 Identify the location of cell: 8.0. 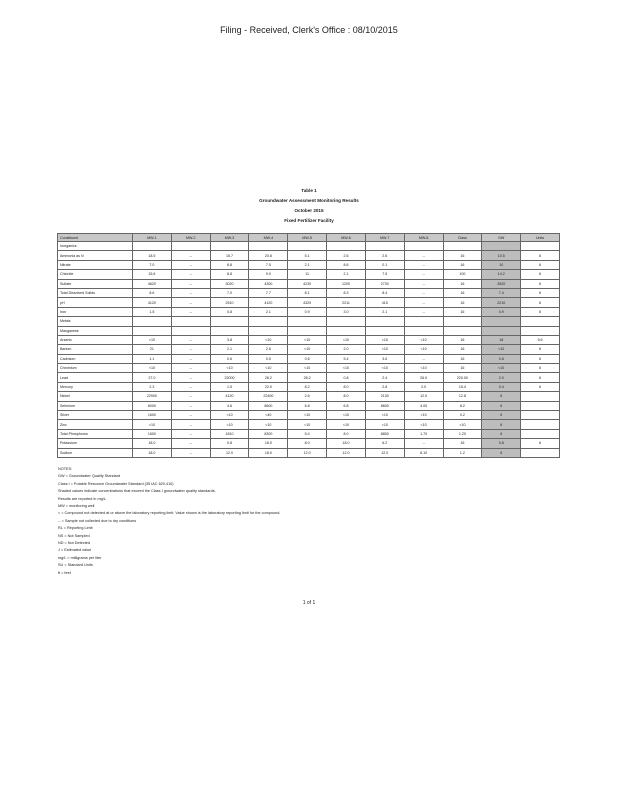
(346, 396).